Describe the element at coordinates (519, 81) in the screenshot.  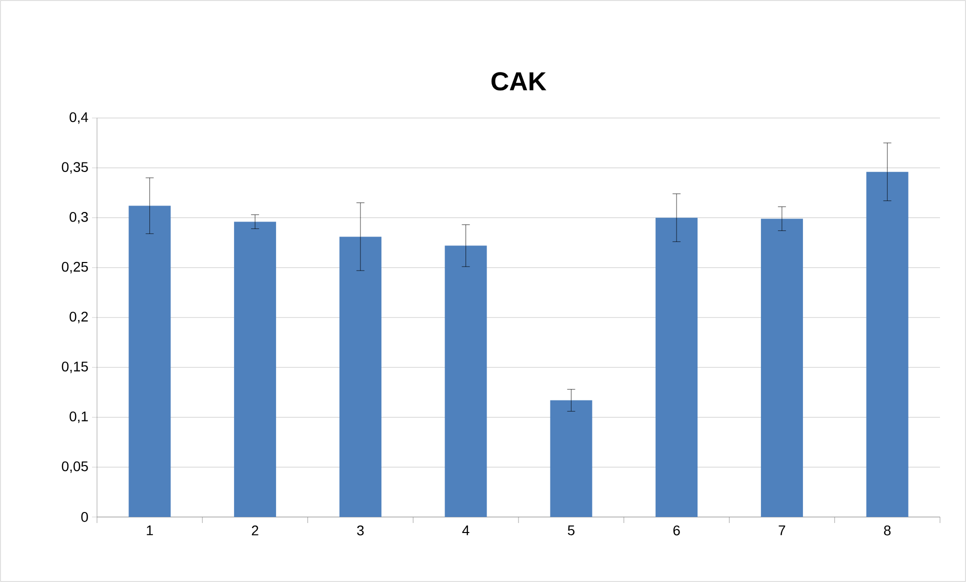
I see `chart-title: CAK` at that location.